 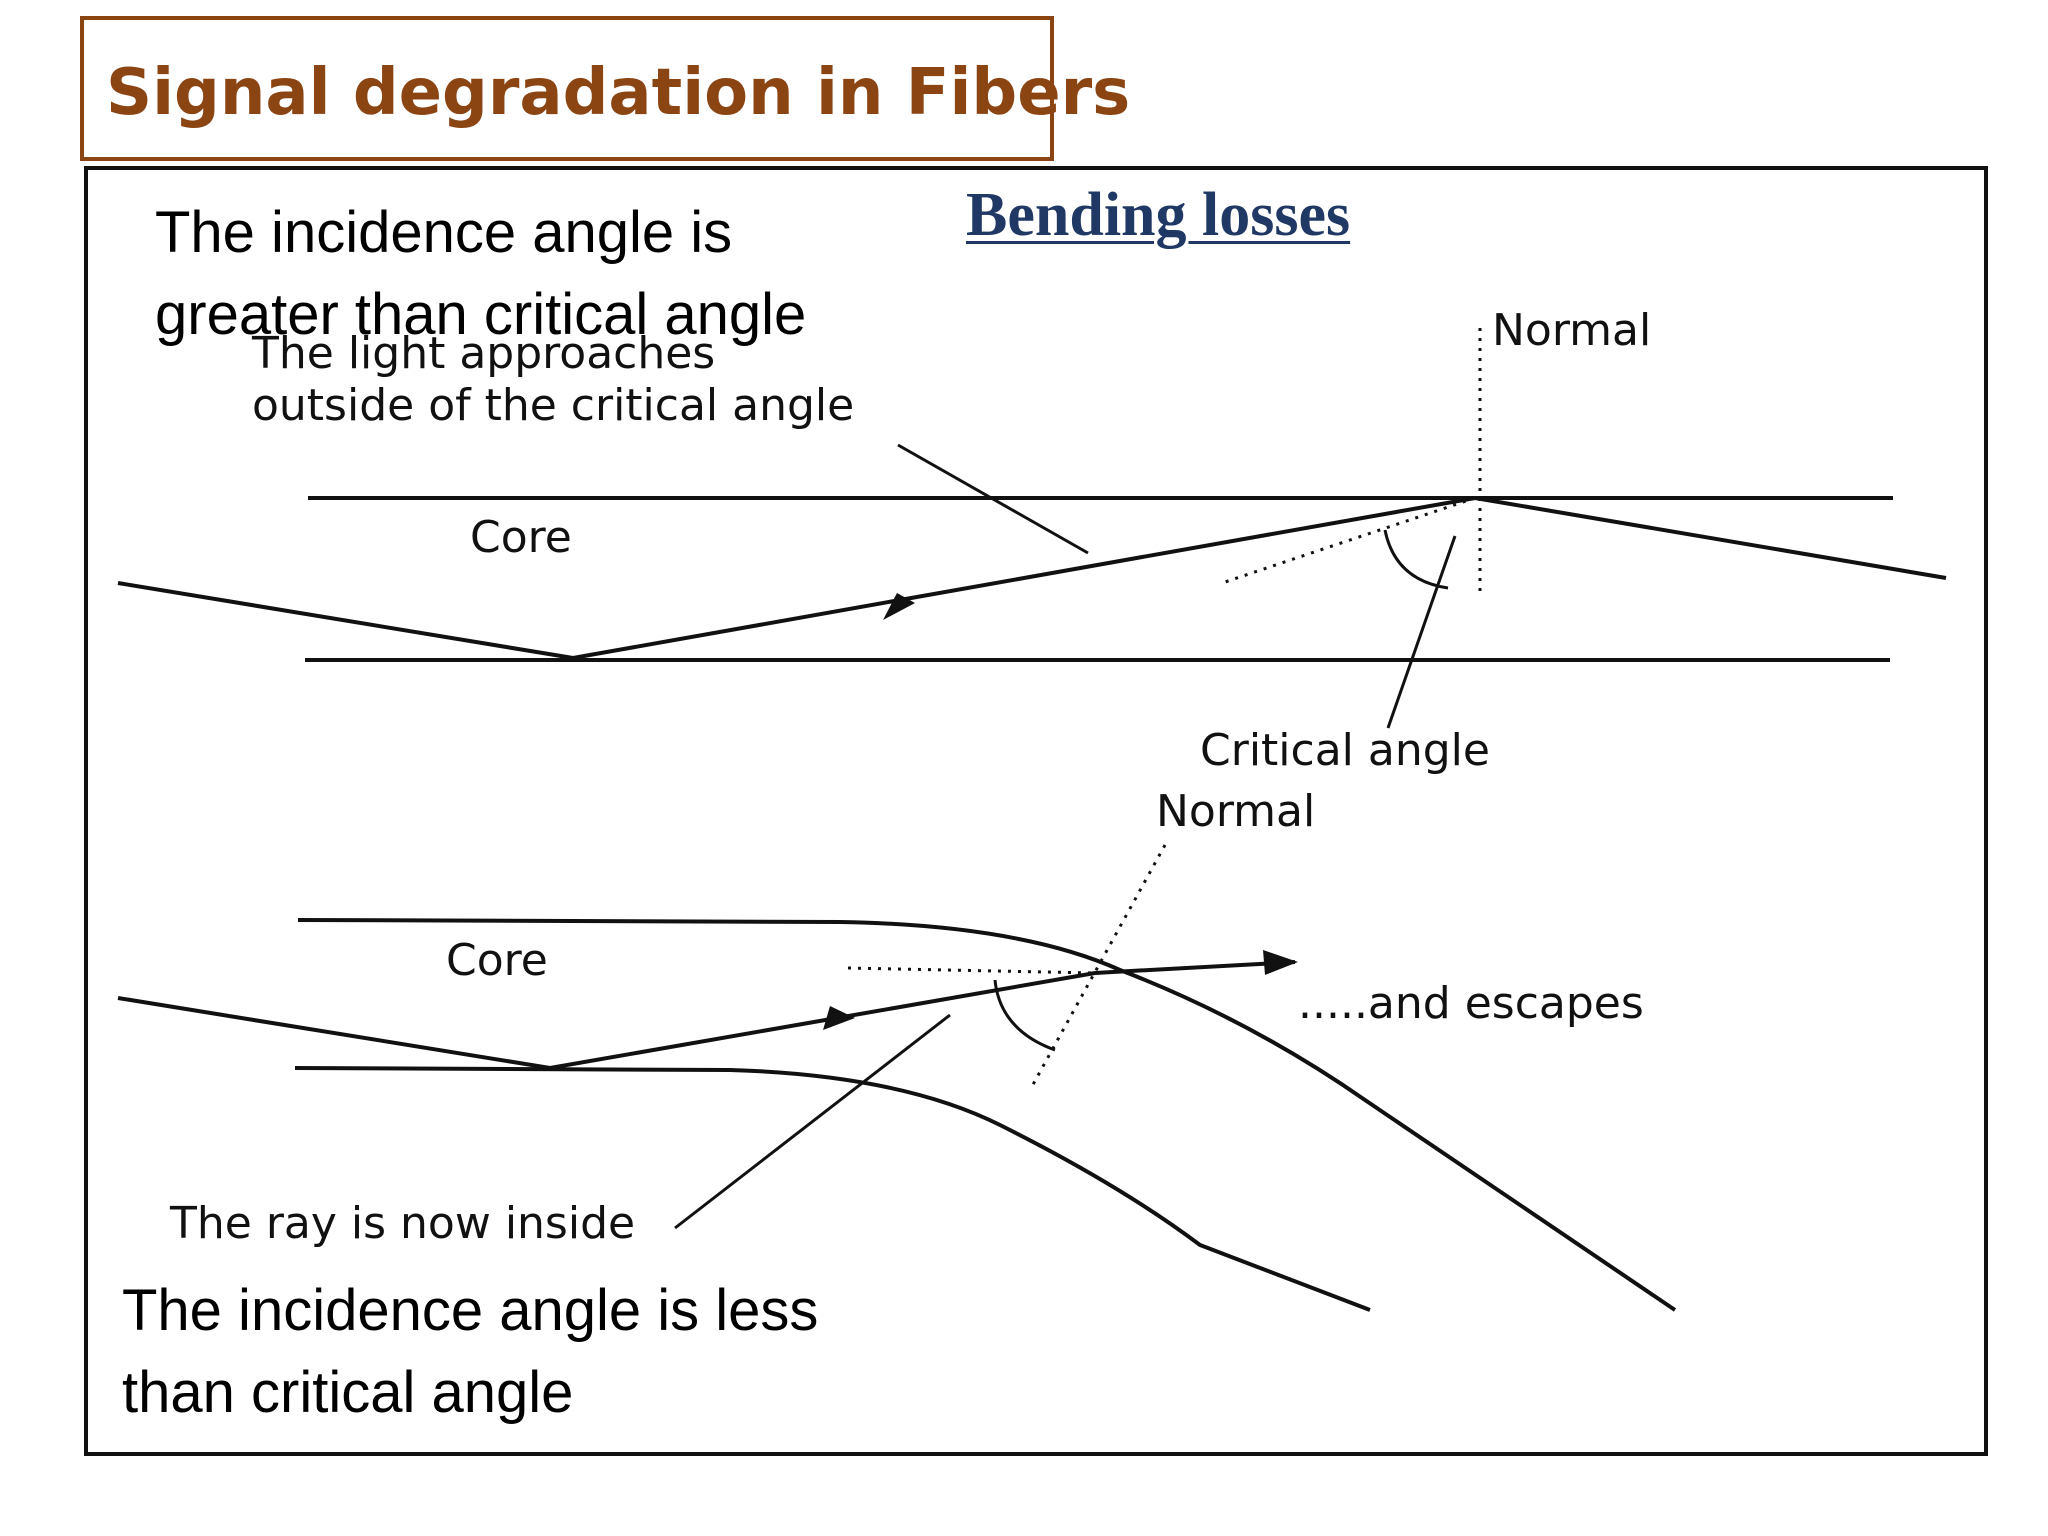 What do you see at coordinates (481, 314) in the screenshot?
I see `top-note-line-2: greater than critical angle` at bounding box center [481, 314].